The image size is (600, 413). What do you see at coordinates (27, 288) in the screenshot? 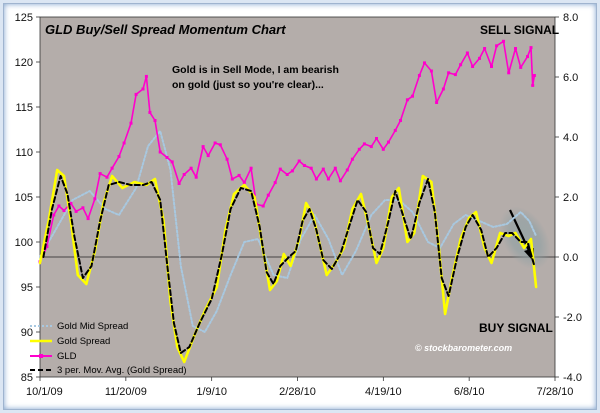
I see `y-left-tick-label: 95` at bounding box center [27, 288].